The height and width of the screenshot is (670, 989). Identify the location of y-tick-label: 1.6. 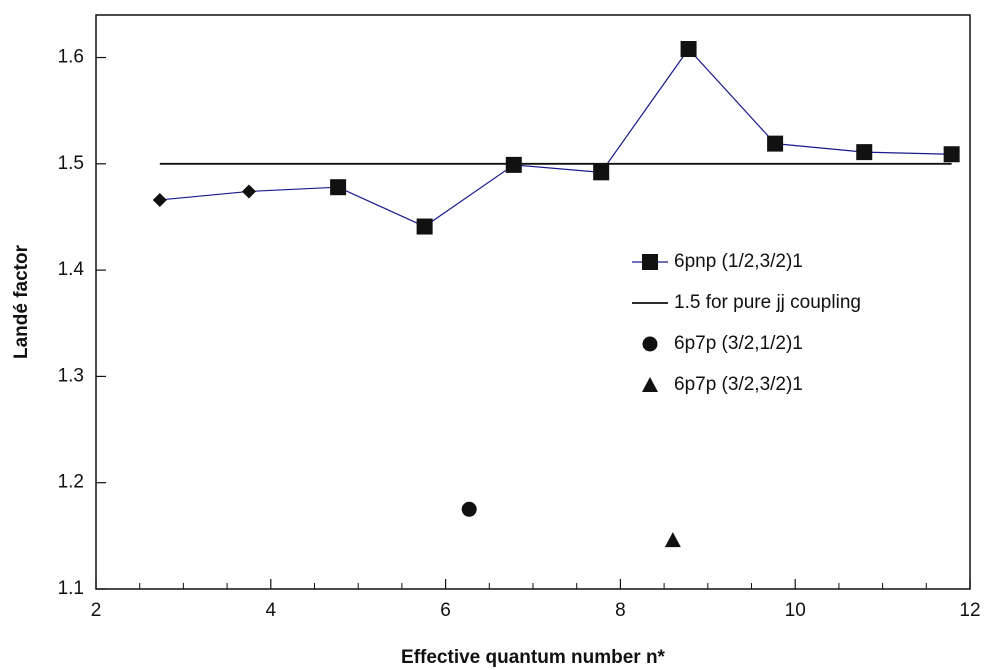
(71, 57).